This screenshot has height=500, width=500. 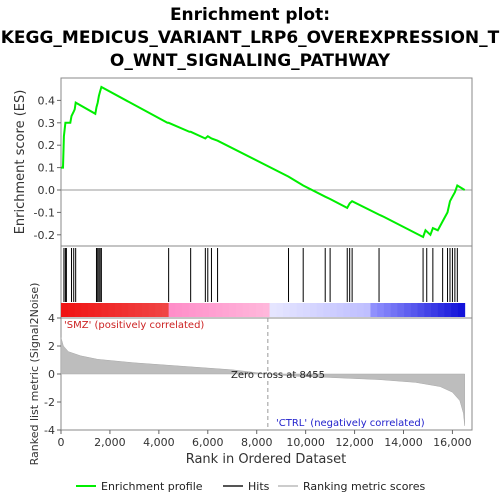 I want to click on rank-color-bar, so click(x=263, y=310).